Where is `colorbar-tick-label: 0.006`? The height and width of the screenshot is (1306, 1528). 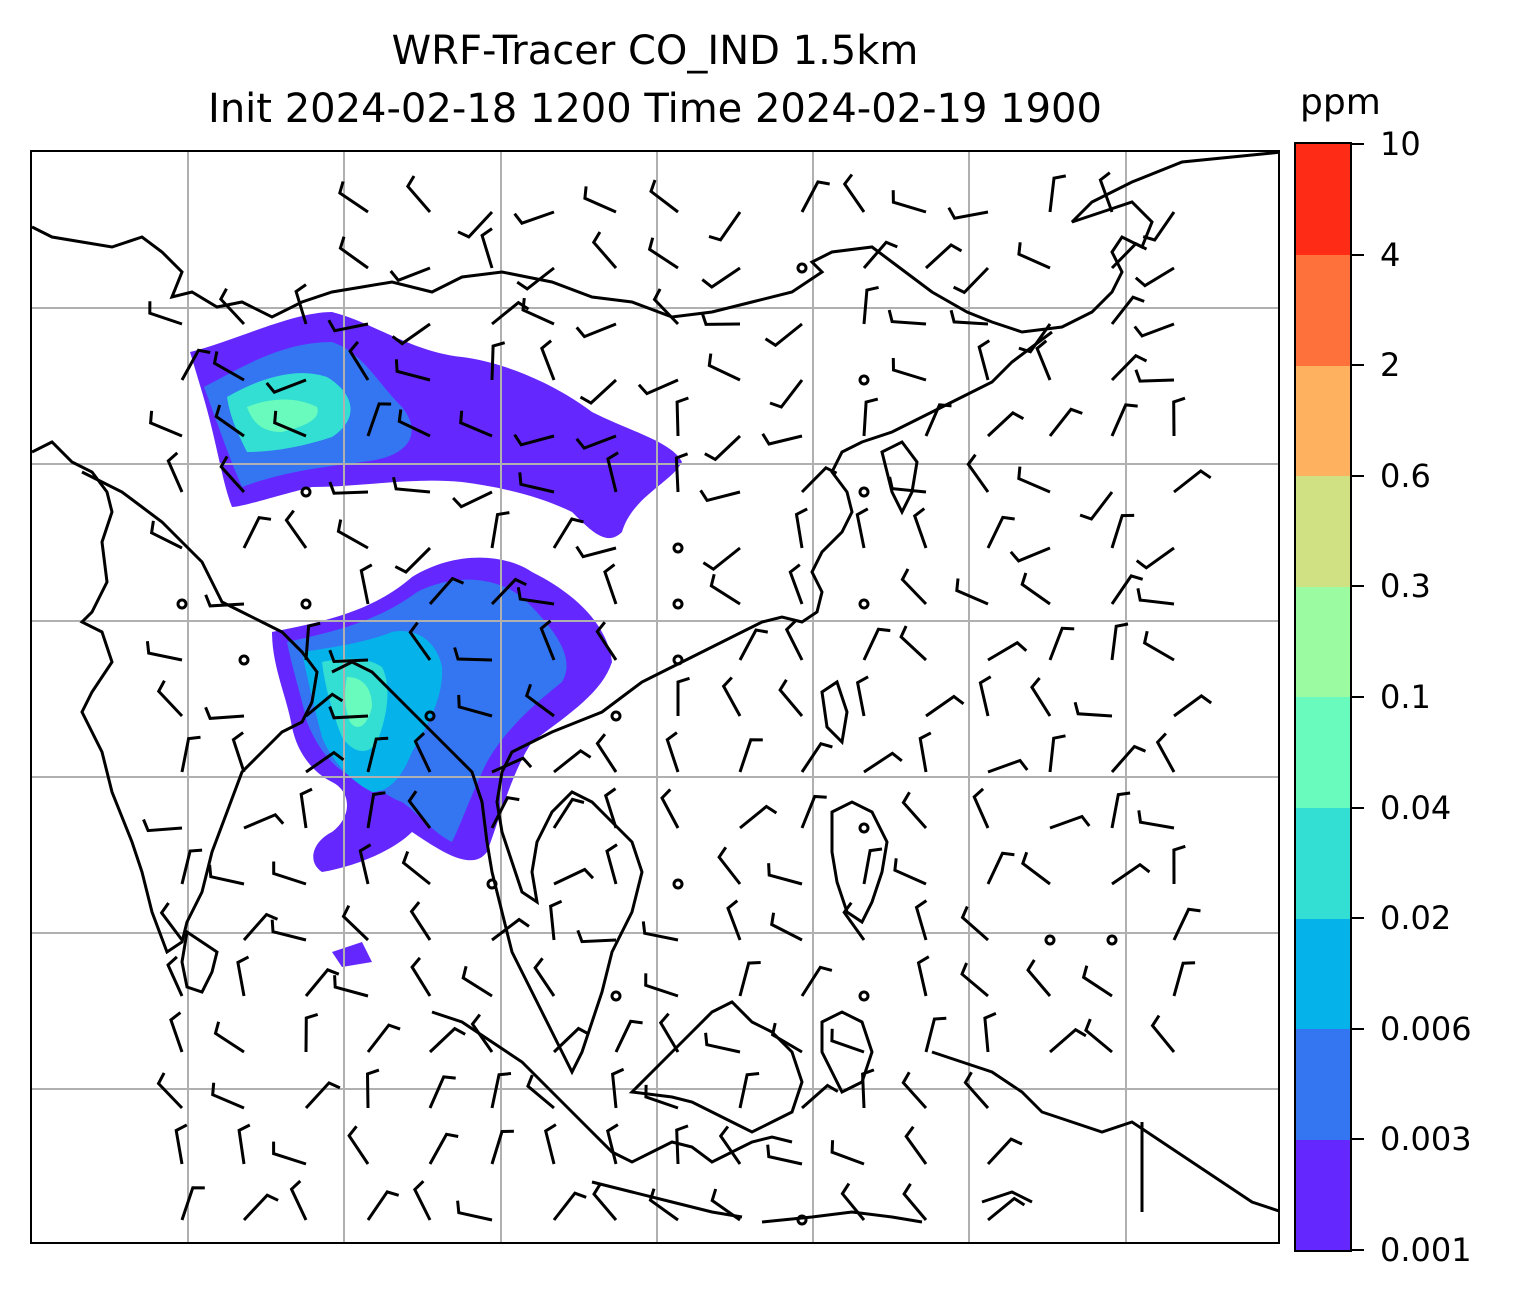
colorbar-tick-label: 0.006 is located at coordinates (1426, 1028).